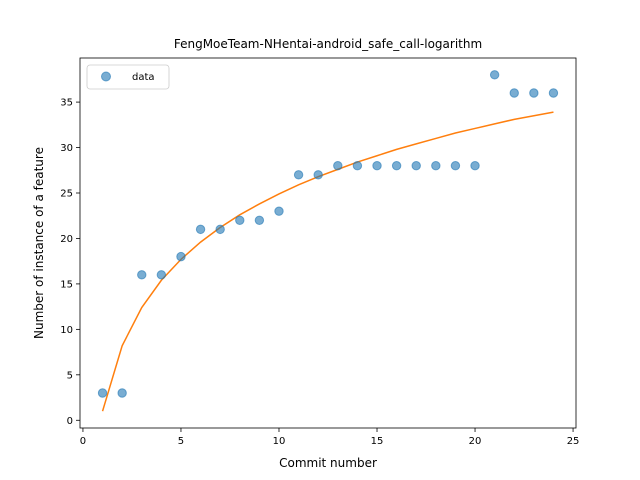 Image resolution: width=640 pixels, height=480 pixels. Describe the element at coordinates (181, 441) in the screenshot. I see `x-tick-label: 5` at that location.